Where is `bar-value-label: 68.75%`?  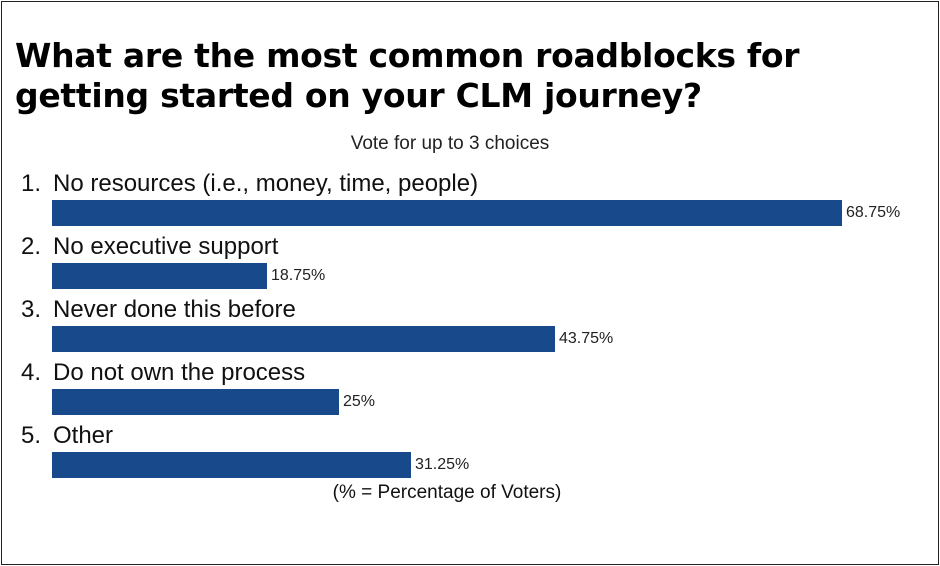 bar-value-label: 68.75% is located at coordinates (873, 212).